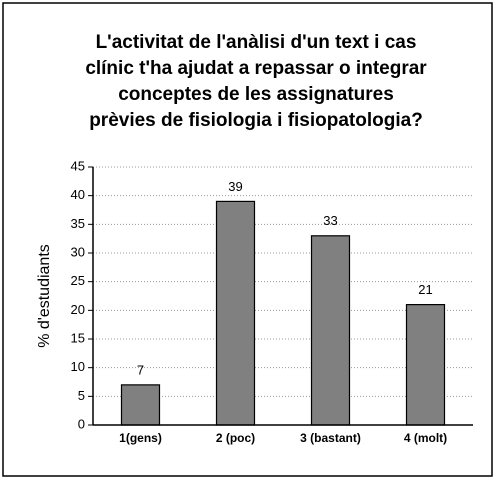 The image size is (496, 480). Describe the element at coordinates (425, 438) in the screenshot. I see `x-tick-label: 4 (molt)` at that location.